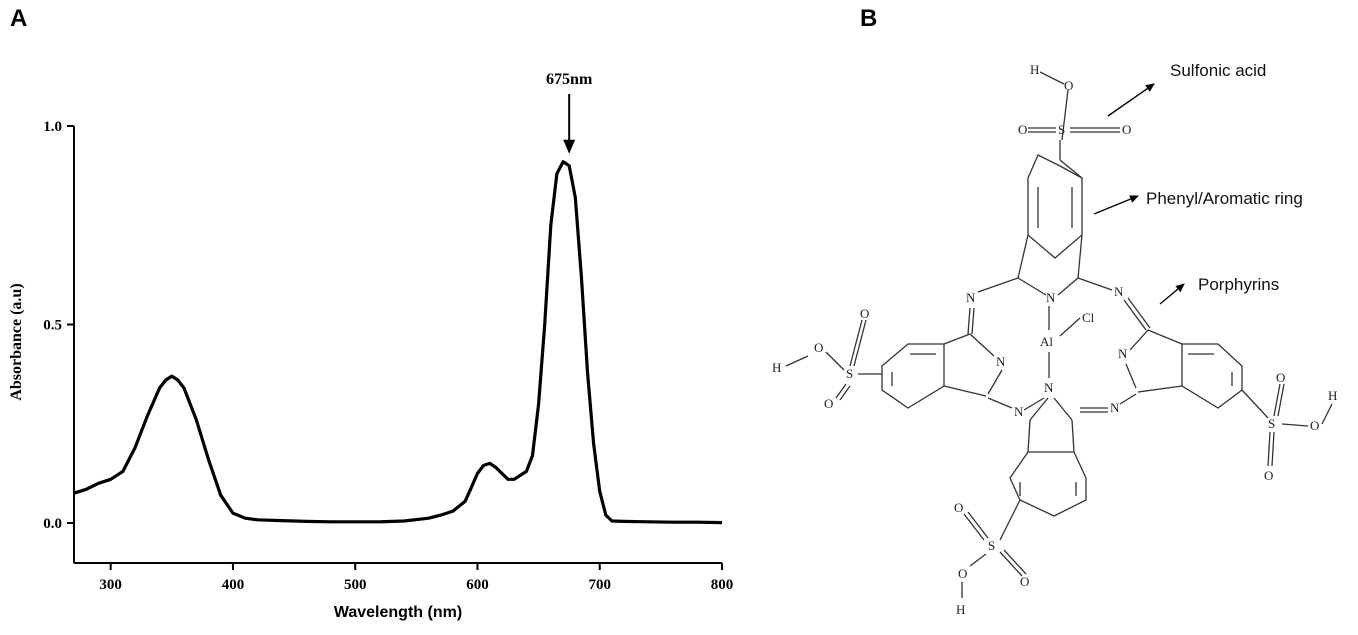 The height and width of the screenshot is (635, 1358). I want to click on atom-o-right-bottom: O, so click(1268, 475).